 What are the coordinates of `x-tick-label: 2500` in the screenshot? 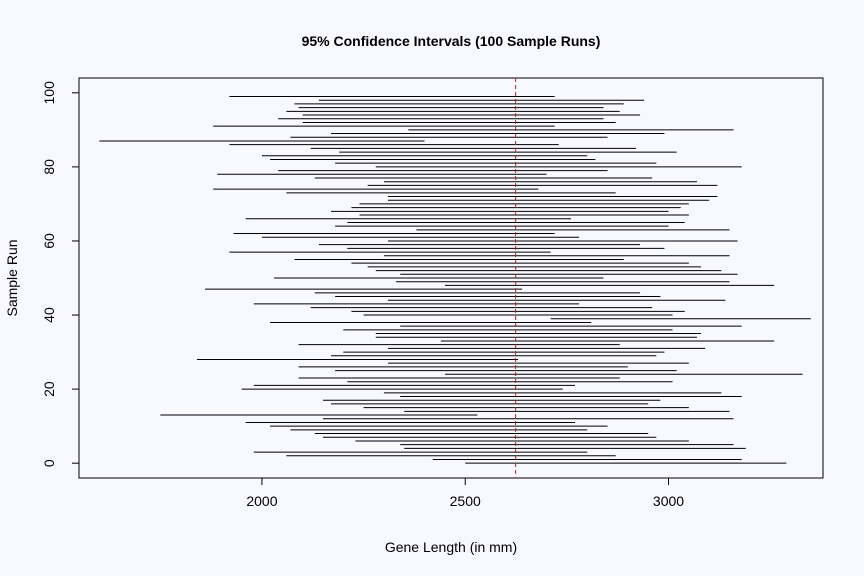 It's located at (465, 501).